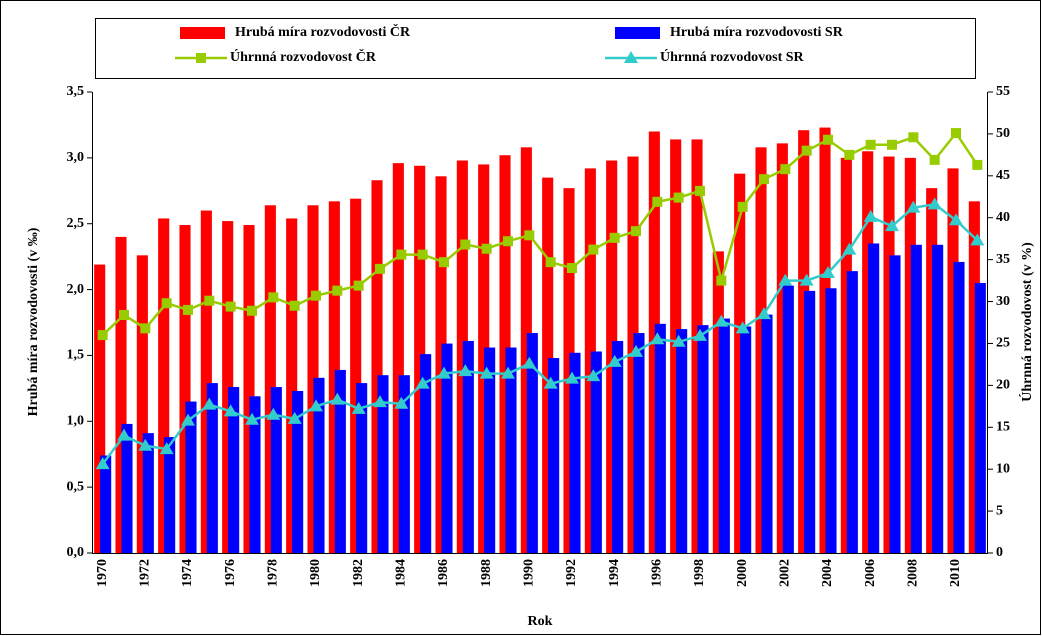 The width and height of the screenshot is (1042, 636). I want to click on x-tick-label: 1994, so click(614, 573).